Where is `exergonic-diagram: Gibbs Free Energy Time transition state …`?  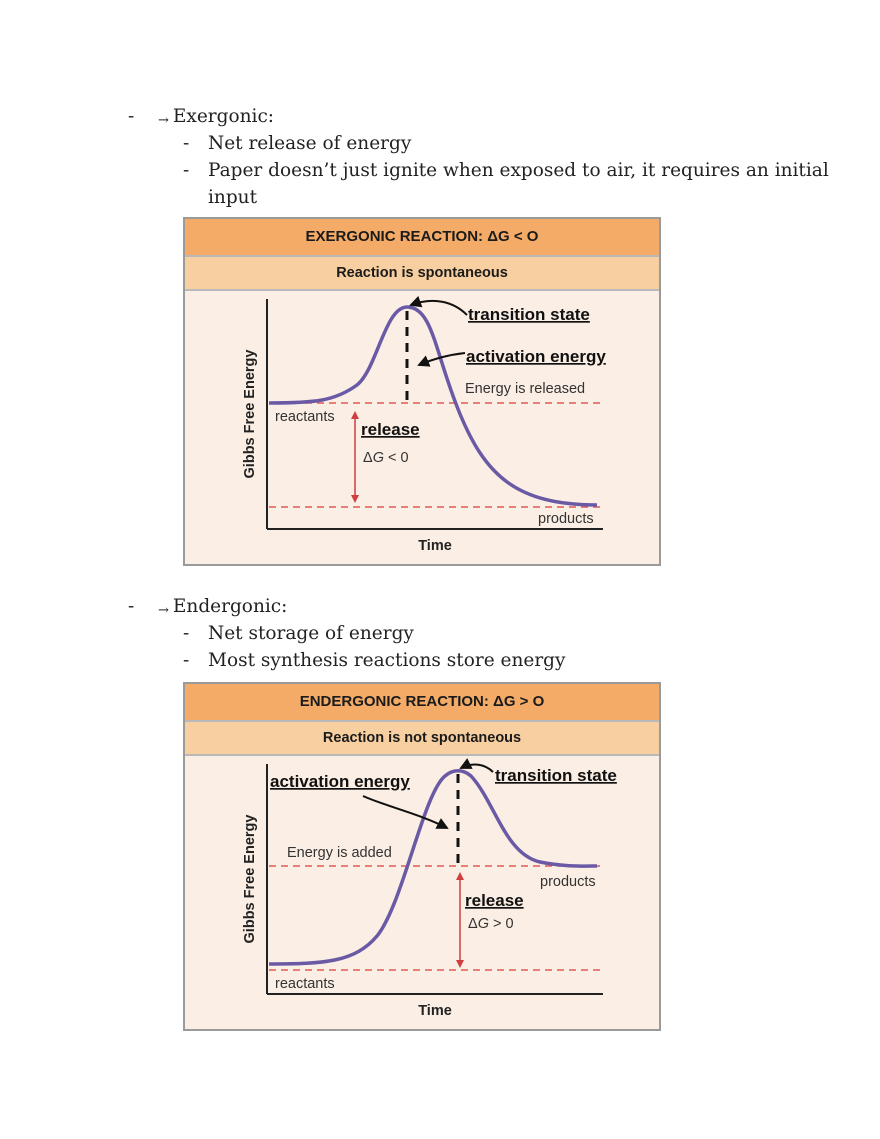
exergonic-diagram: Gibbs Free Energy Time transition state … is located at coordinates (424, 424).